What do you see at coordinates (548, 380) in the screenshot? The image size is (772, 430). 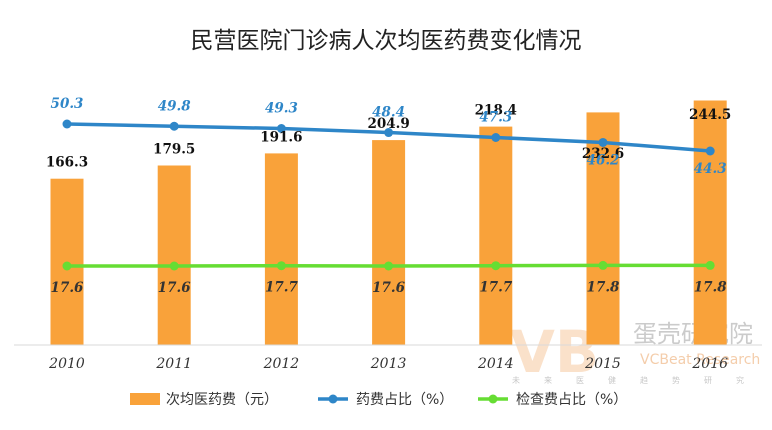 I see `watermark-tagline-char: 来` at bounding box center [548, 380].